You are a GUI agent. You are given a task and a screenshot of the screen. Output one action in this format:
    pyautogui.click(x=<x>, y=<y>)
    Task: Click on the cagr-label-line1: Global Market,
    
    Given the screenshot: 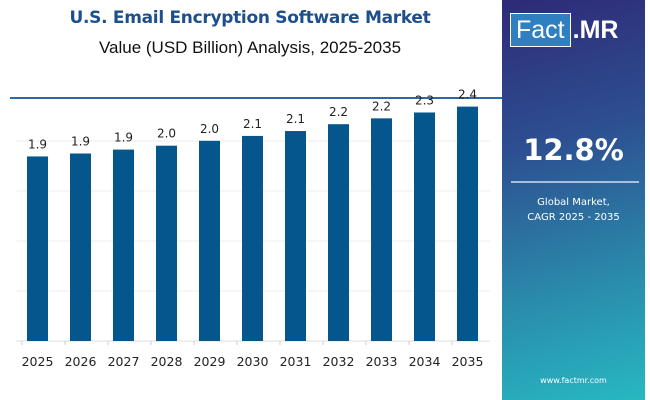 What is the action you would take?
    pyautogui.click(x=573, y=202)
    